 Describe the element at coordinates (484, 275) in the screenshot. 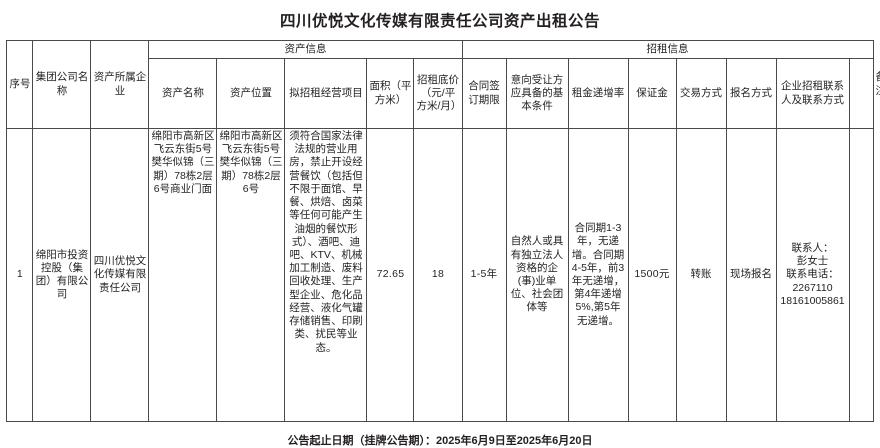

I see `cell-contract-term: 1-5年` at that location.